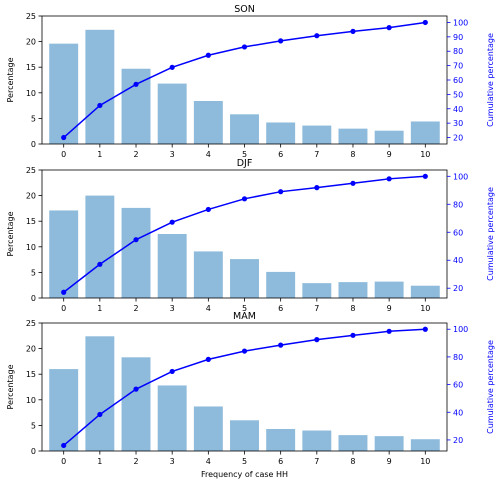 The width and height of the screenshot is (500, 484). I want to click on x-tick-label: 2, so click(135, 154).